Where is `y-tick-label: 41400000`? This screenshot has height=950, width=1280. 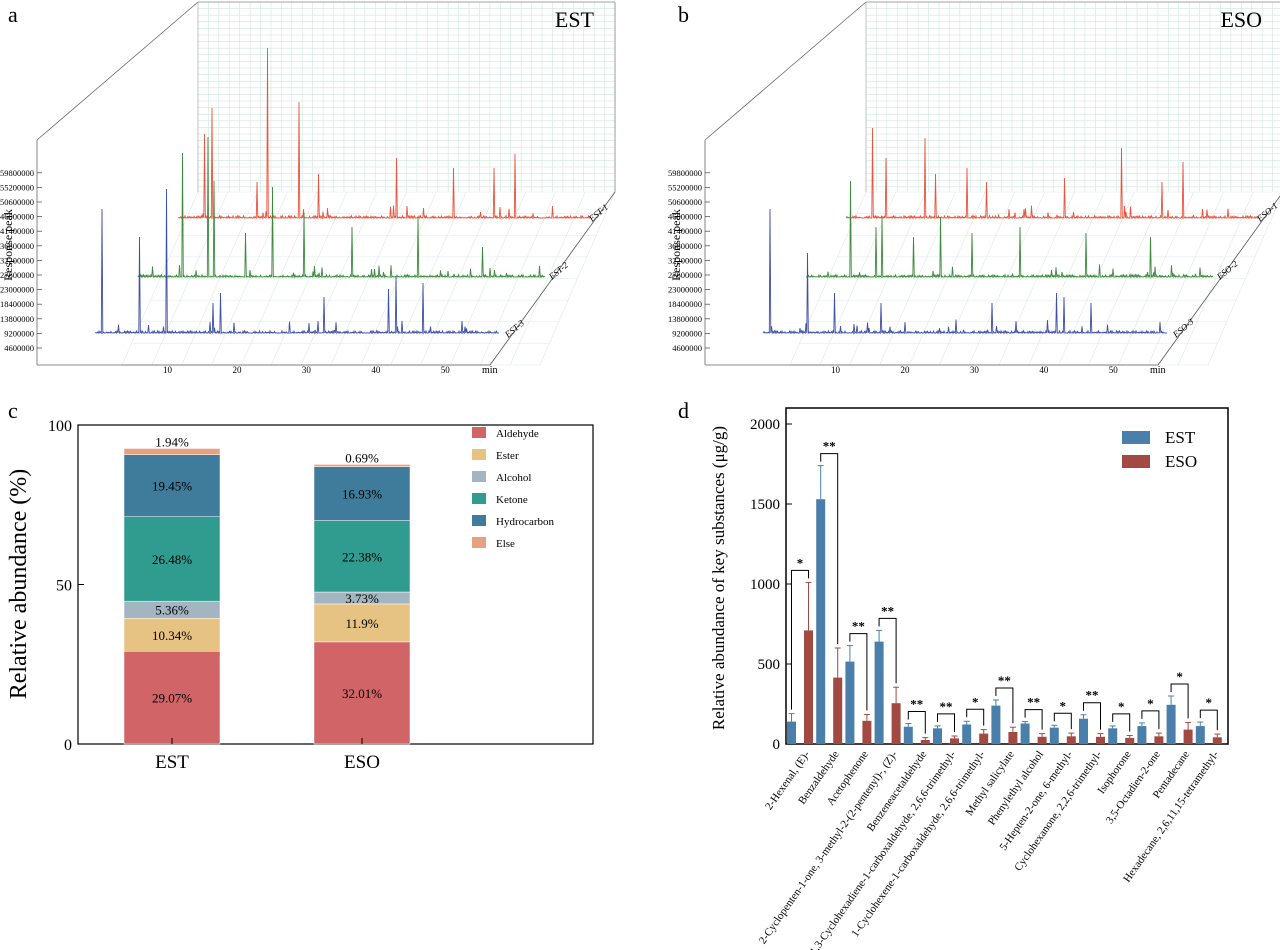
y-tick-label: 41400000 is located at coordinates (685, 231).